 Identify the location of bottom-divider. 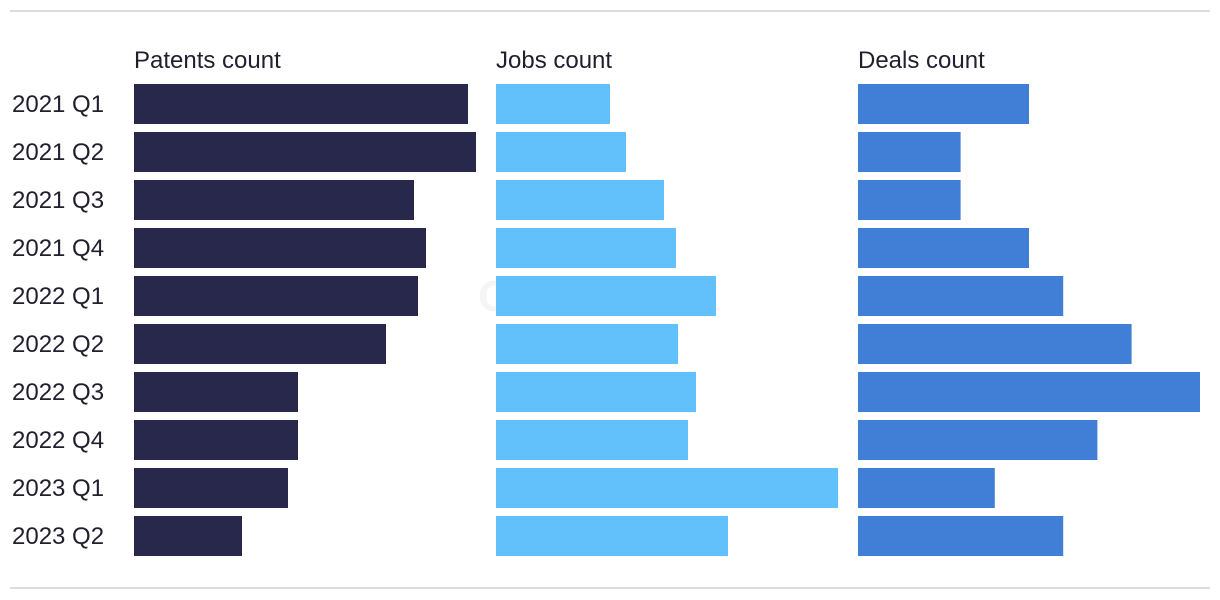
(610, 588).